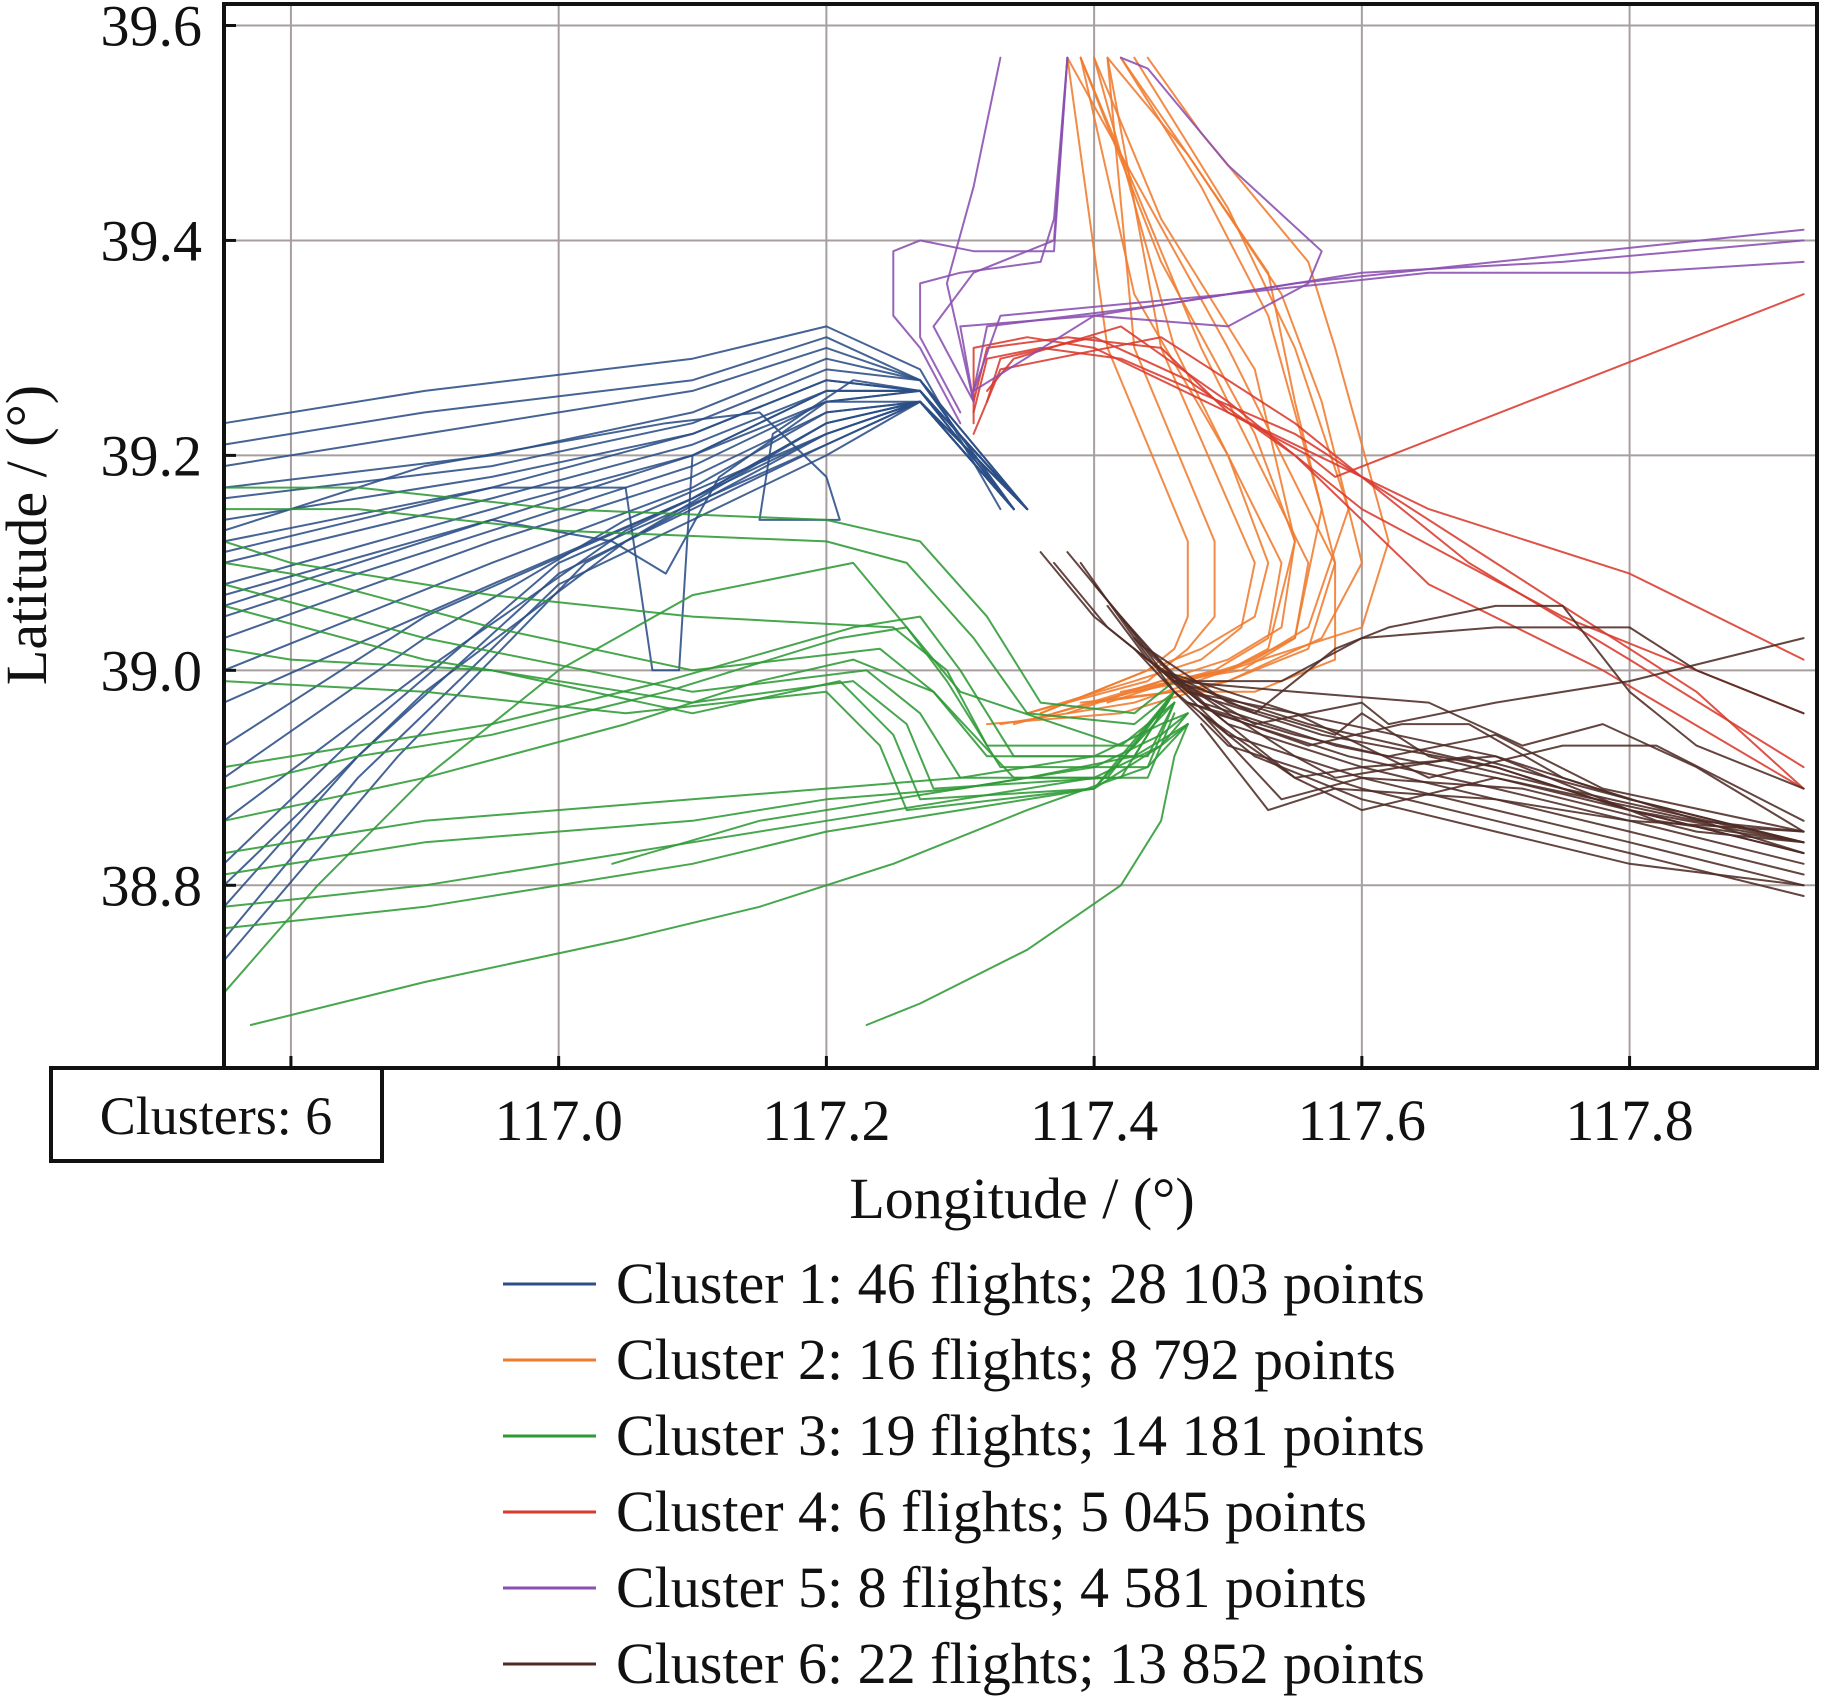 The height and width of the screenshot is (1700, 1821). Describe the element at coordinates (152, 885) in the screenshot. I see `y-tick-label: 38.8` at that location.